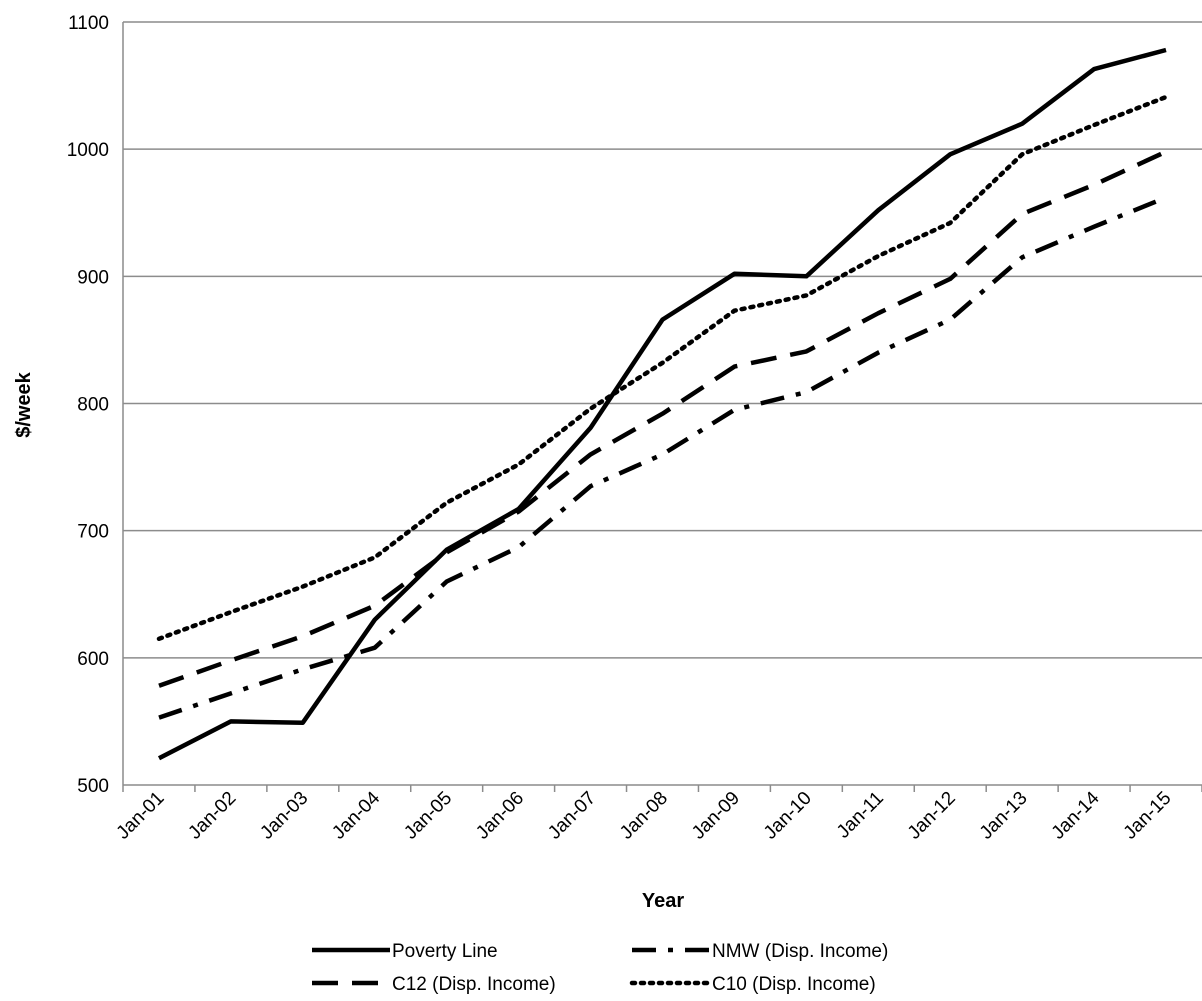  Describe the element at coordinates (663, 901) in the screenshot. I see `x-axis-title: Year` at that location.